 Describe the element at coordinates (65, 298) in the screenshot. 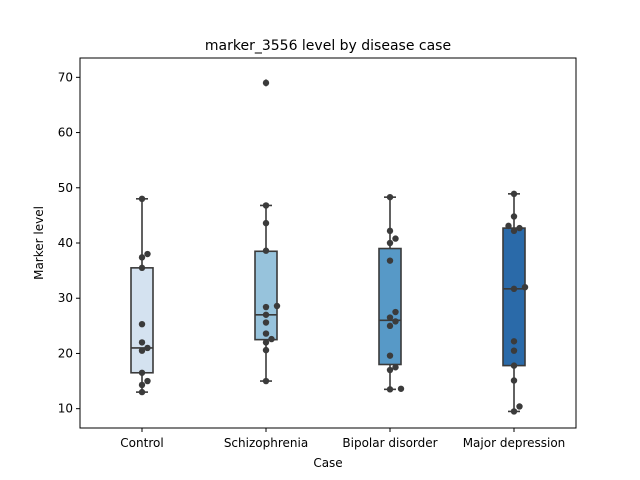

I see `y-tick-label: 30` at that location.